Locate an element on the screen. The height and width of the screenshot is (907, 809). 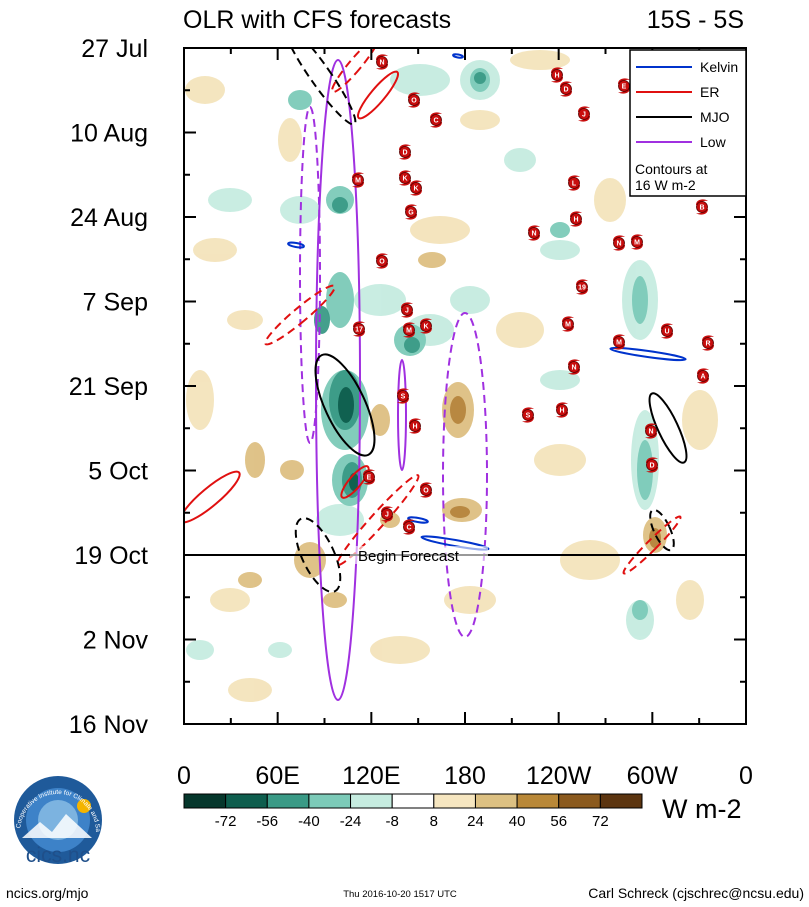
storm-label: L is located at coordinates (574, 184).